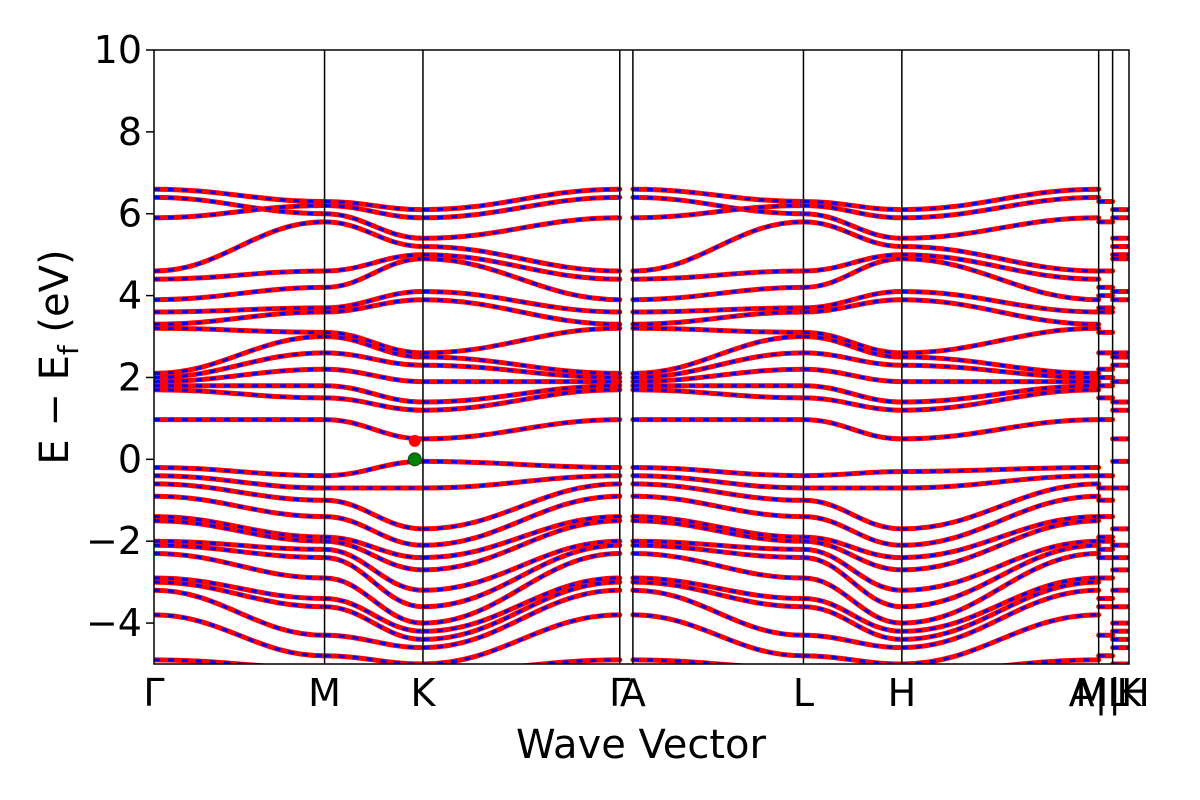  What do you see at coordinates (114, 541) in the screenshot?
I see `y-tick-label: −2` at bounding box center [114, 541].